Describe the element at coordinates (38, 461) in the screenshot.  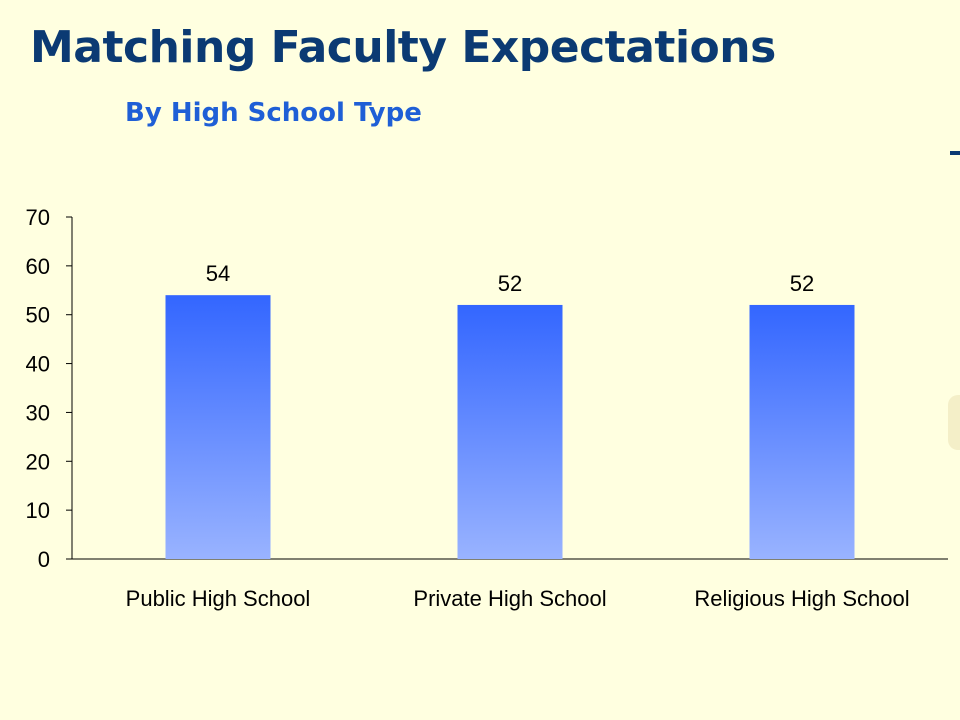
I see `y-tick-label: 20` at that location.